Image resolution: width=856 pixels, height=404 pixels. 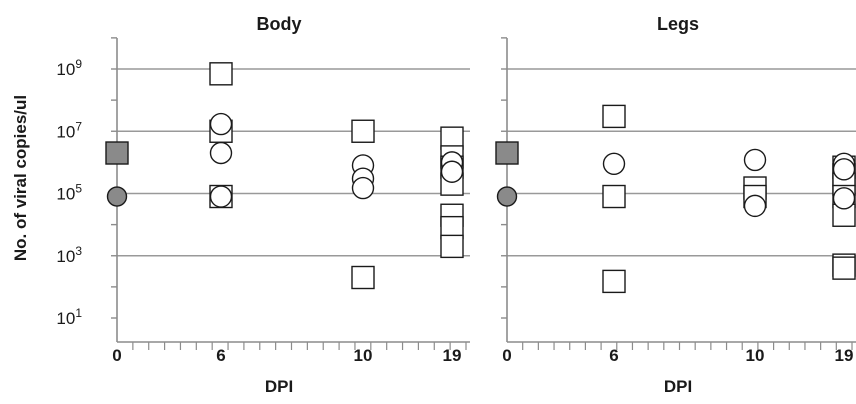 What do you see at coordinates (69, 130) in the screenshot?
I see `y-tick-label: 10⁷` at bounding box center [69, 130].